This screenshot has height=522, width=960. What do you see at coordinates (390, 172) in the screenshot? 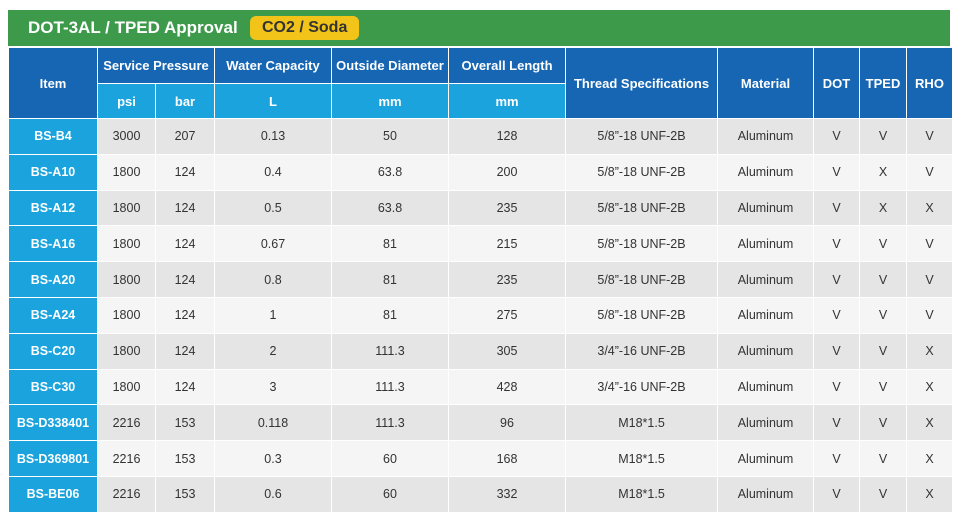
I see `table-cell: 63.8` at bounding box center [390, 172].